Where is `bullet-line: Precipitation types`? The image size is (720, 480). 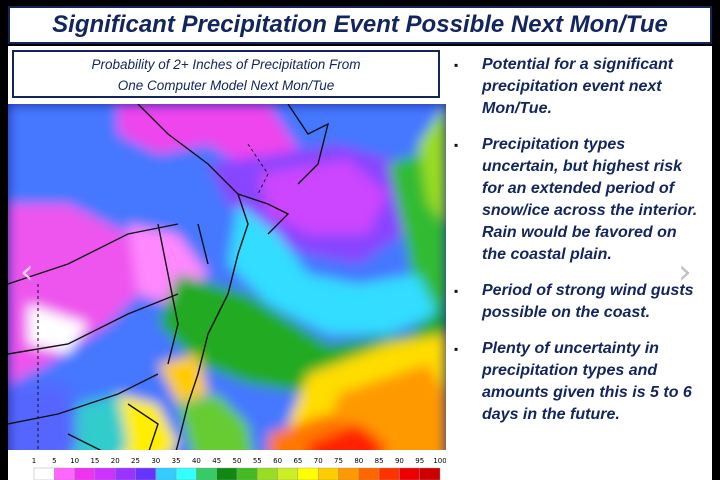 bullet-line: Precipitation types is located at coordinates (554, 144).